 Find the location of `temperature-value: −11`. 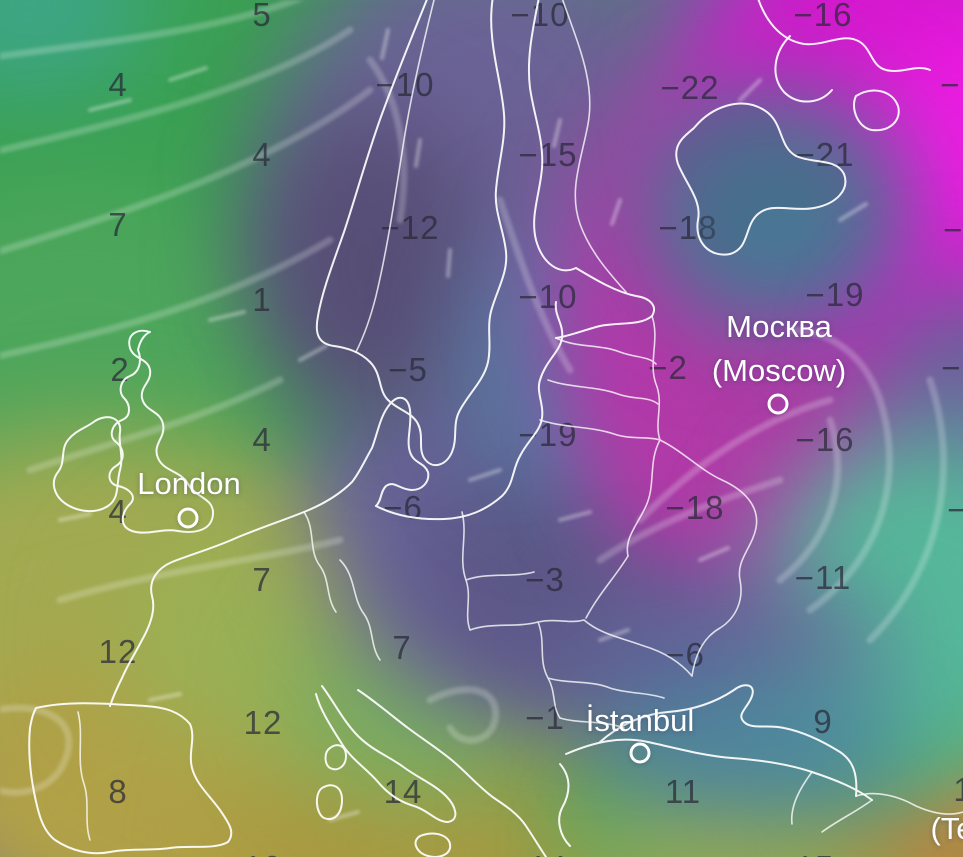

temperature-value: −11 is located at coordinates (823, 577).